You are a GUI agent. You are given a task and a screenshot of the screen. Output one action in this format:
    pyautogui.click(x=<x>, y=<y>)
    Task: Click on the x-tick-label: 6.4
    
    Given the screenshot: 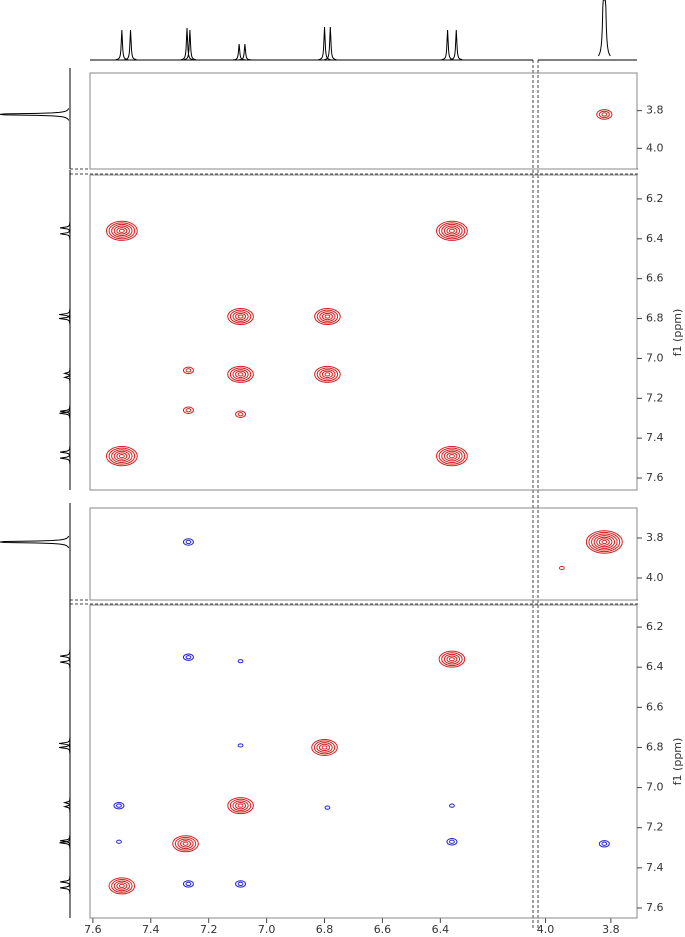 What is the action you would take?
    pyautogui.click(x=441, y=929)
    